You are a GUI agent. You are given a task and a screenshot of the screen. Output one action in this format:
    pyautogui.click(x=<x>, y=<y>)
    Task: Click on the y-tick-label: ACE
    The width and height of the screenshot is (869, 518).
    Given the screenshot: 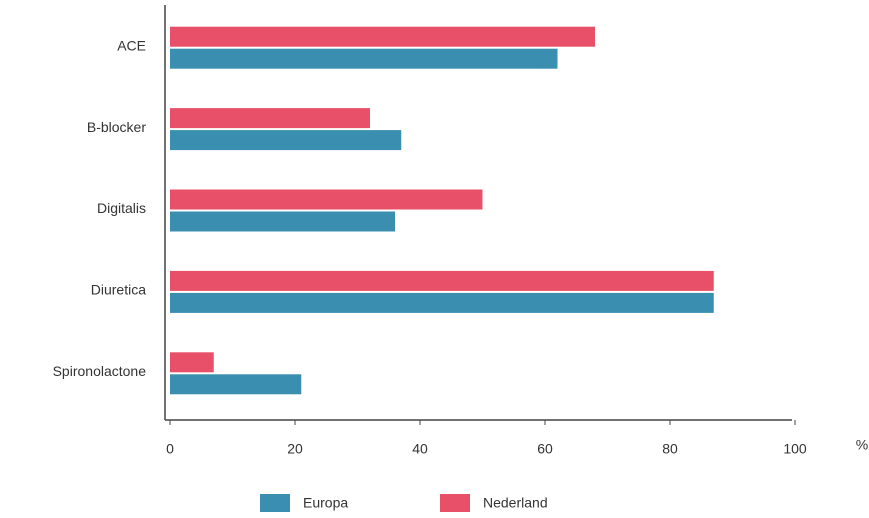 What is the action you would take?
    pyautogui.click(x=131, y=45)
    